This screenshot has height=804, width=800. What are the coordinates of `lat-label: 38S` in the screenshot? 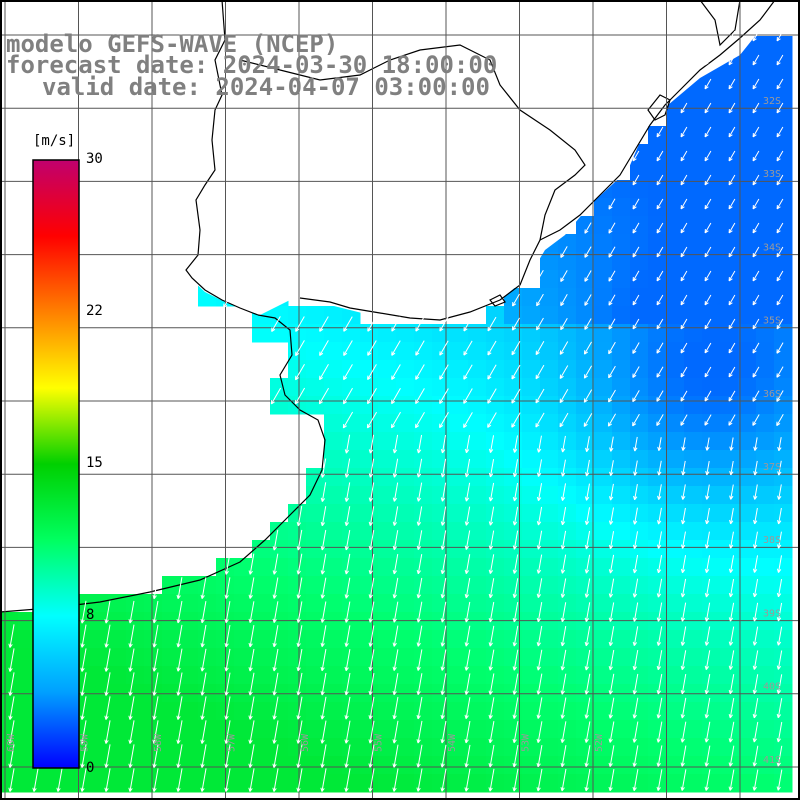 It's located at (772, 540).